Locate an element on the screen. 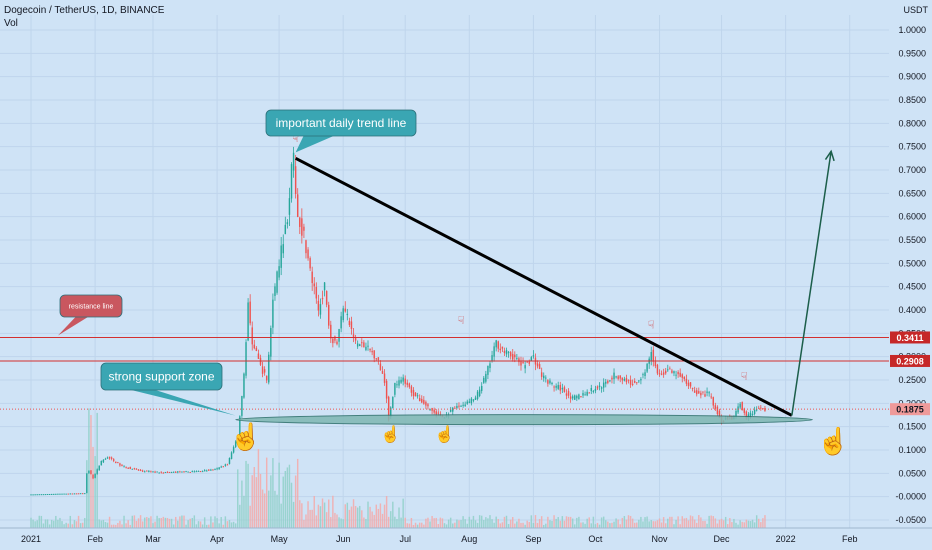 This screenshot has height=550, width=932. price-tick-label: -0.0500 is located at coordinates (910, 520).